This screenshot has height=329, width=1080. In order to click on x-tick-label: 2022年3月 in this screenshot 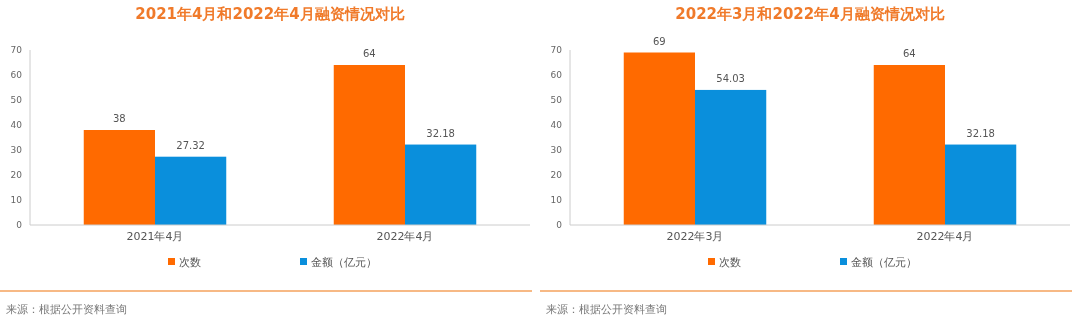, I will do `click(695, 236)`.